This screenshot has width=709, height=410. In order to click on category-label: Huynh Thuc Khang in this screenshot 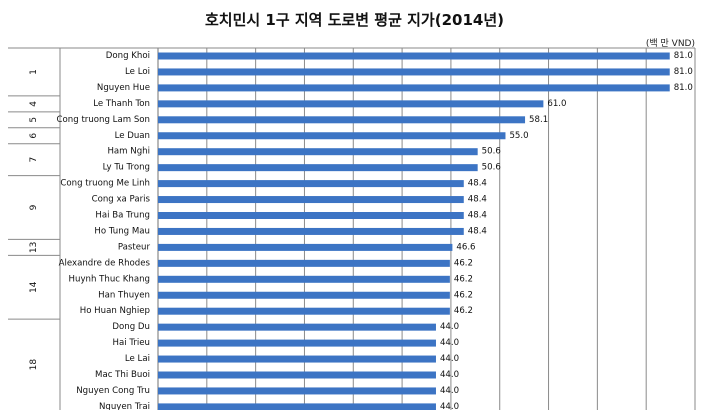, I will do `click(109, 279)`.